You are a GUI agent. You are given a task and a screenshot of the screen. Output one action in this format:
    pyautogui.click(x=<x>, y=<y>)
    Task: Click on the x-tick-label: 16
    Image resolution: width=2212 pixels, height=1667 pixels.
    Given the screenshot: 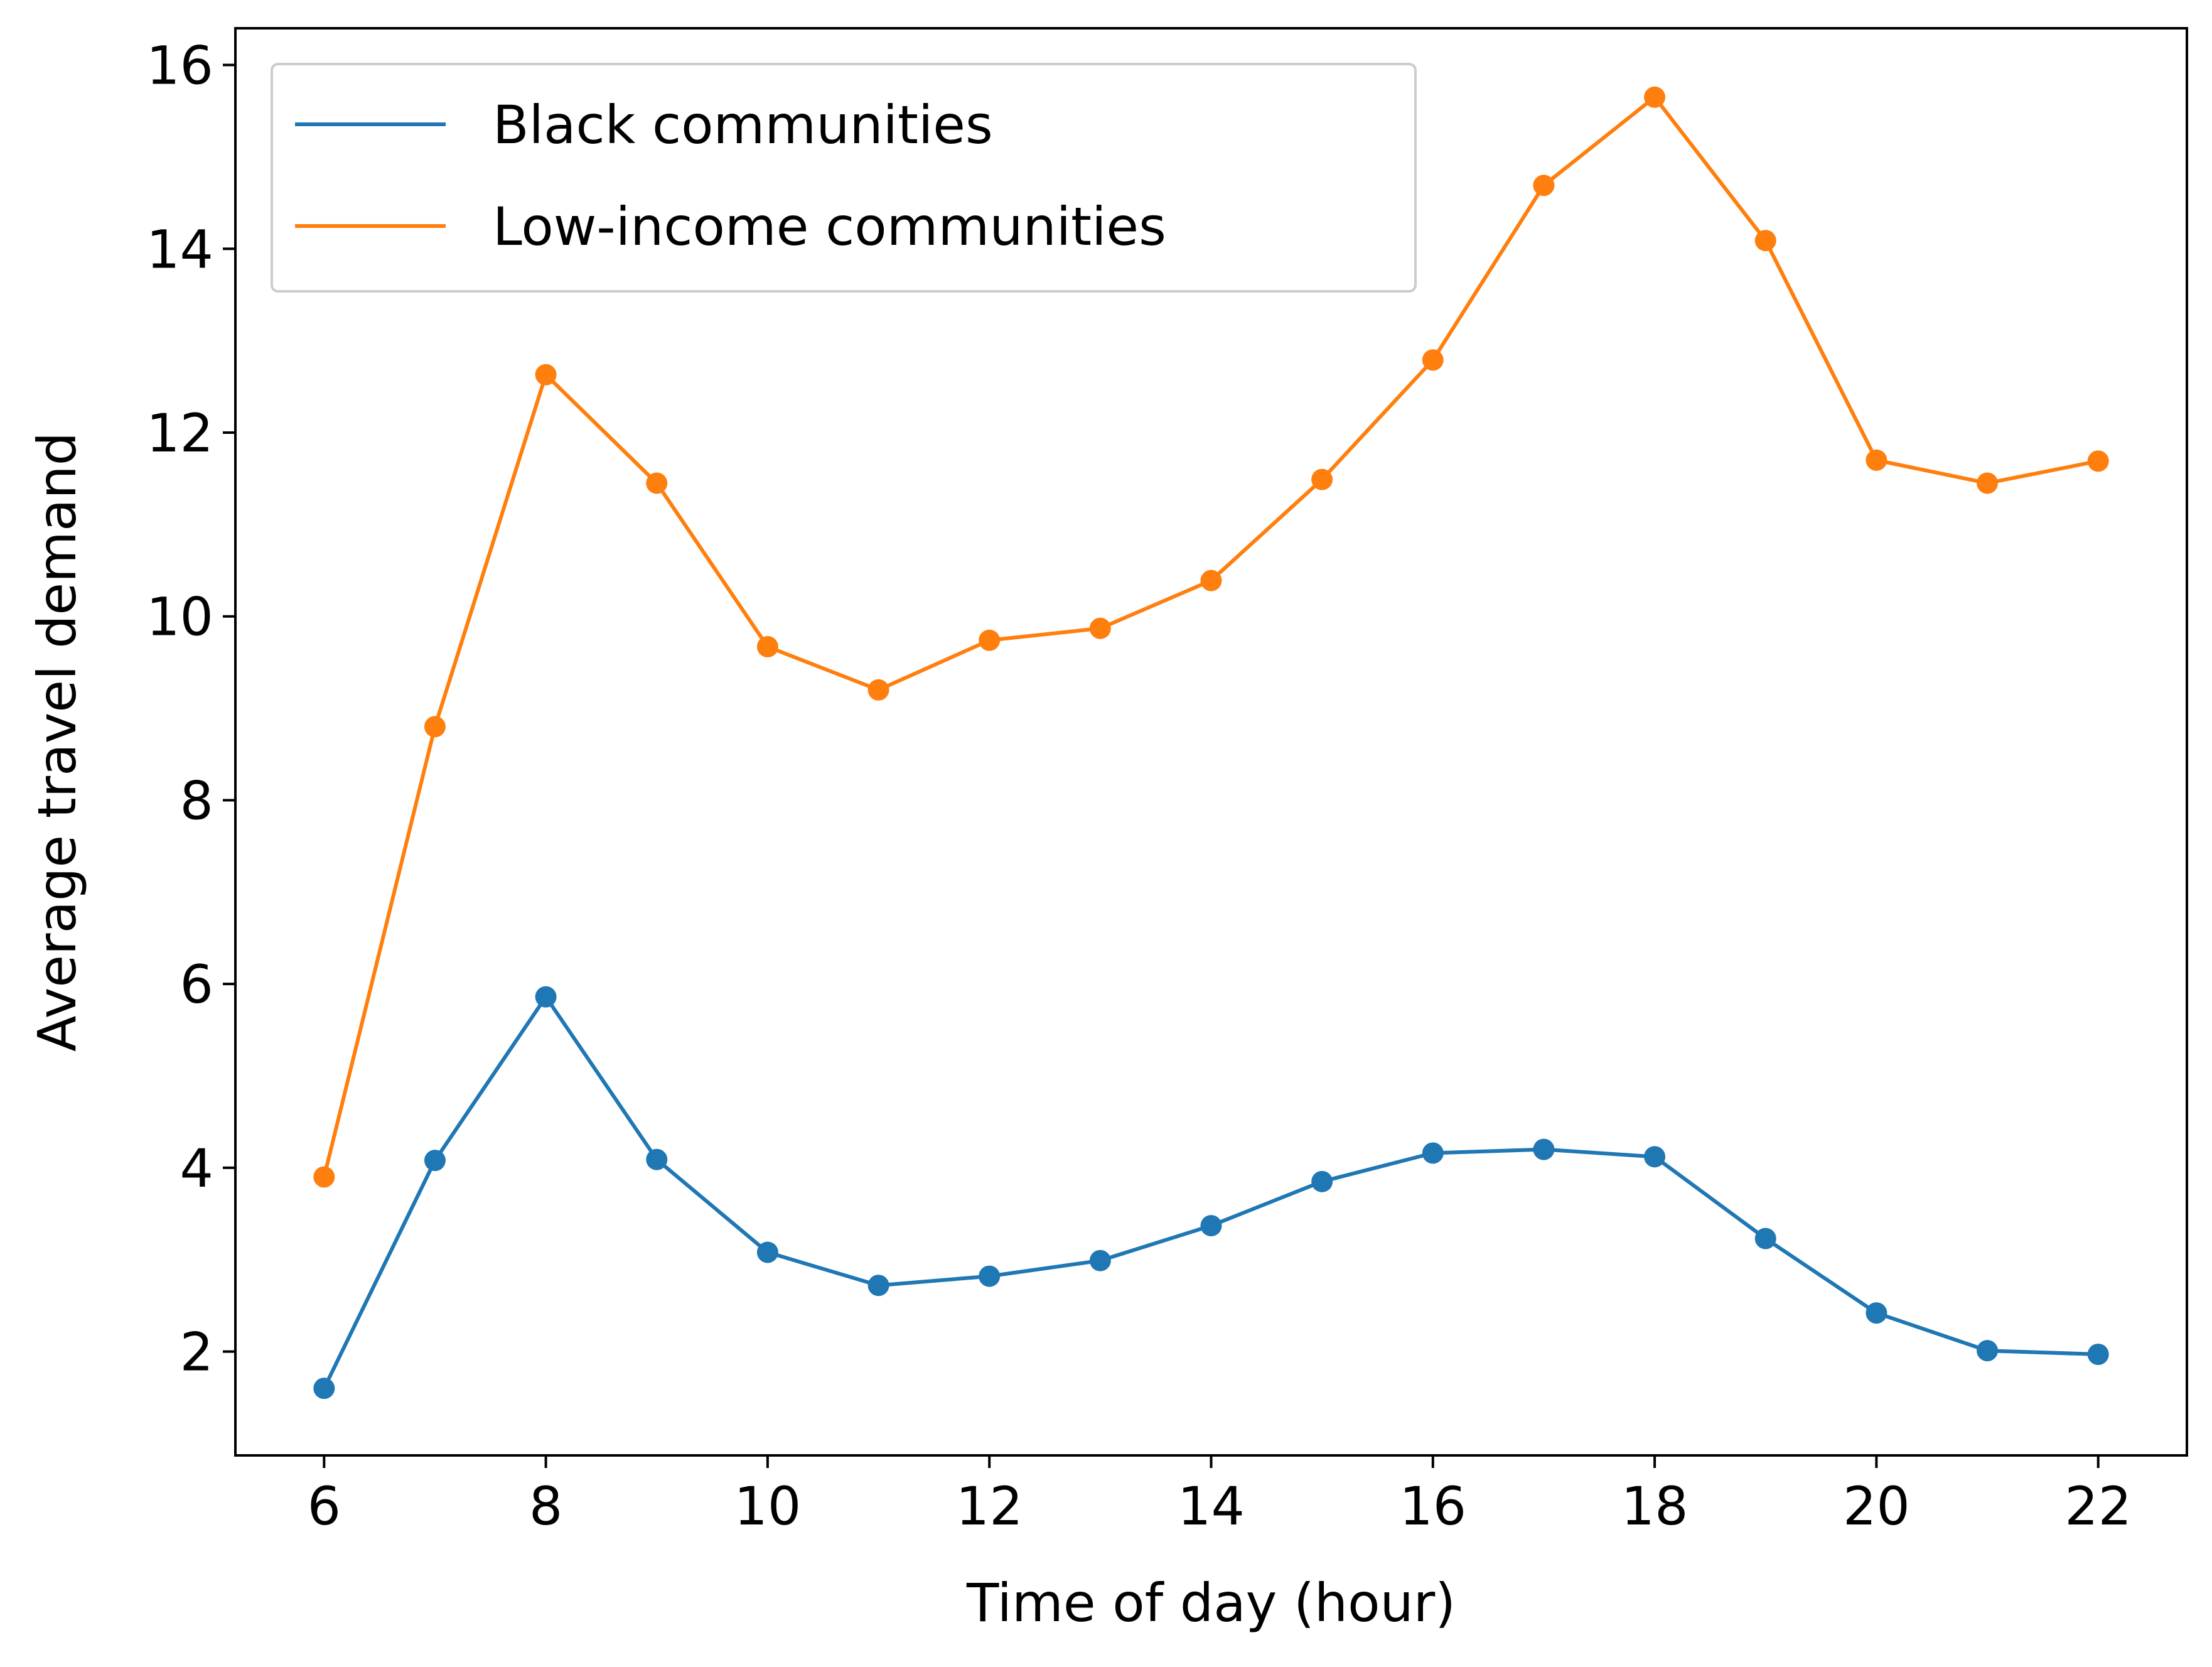 What is the action you would take?
    pyautogui.click(x=1433, y=1506)
    